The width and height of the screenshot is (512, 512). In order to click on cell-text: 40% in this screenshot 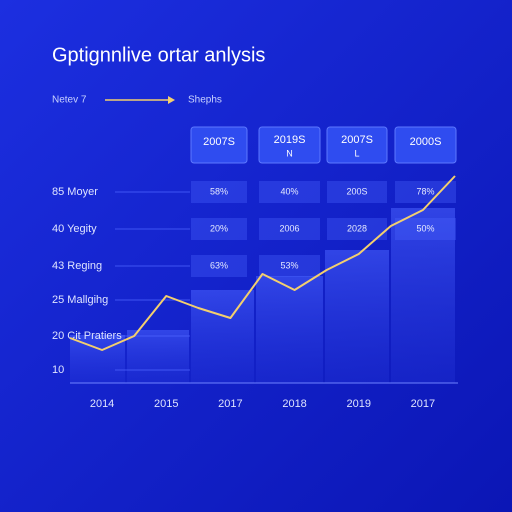, I will do `click(289, 191)`.